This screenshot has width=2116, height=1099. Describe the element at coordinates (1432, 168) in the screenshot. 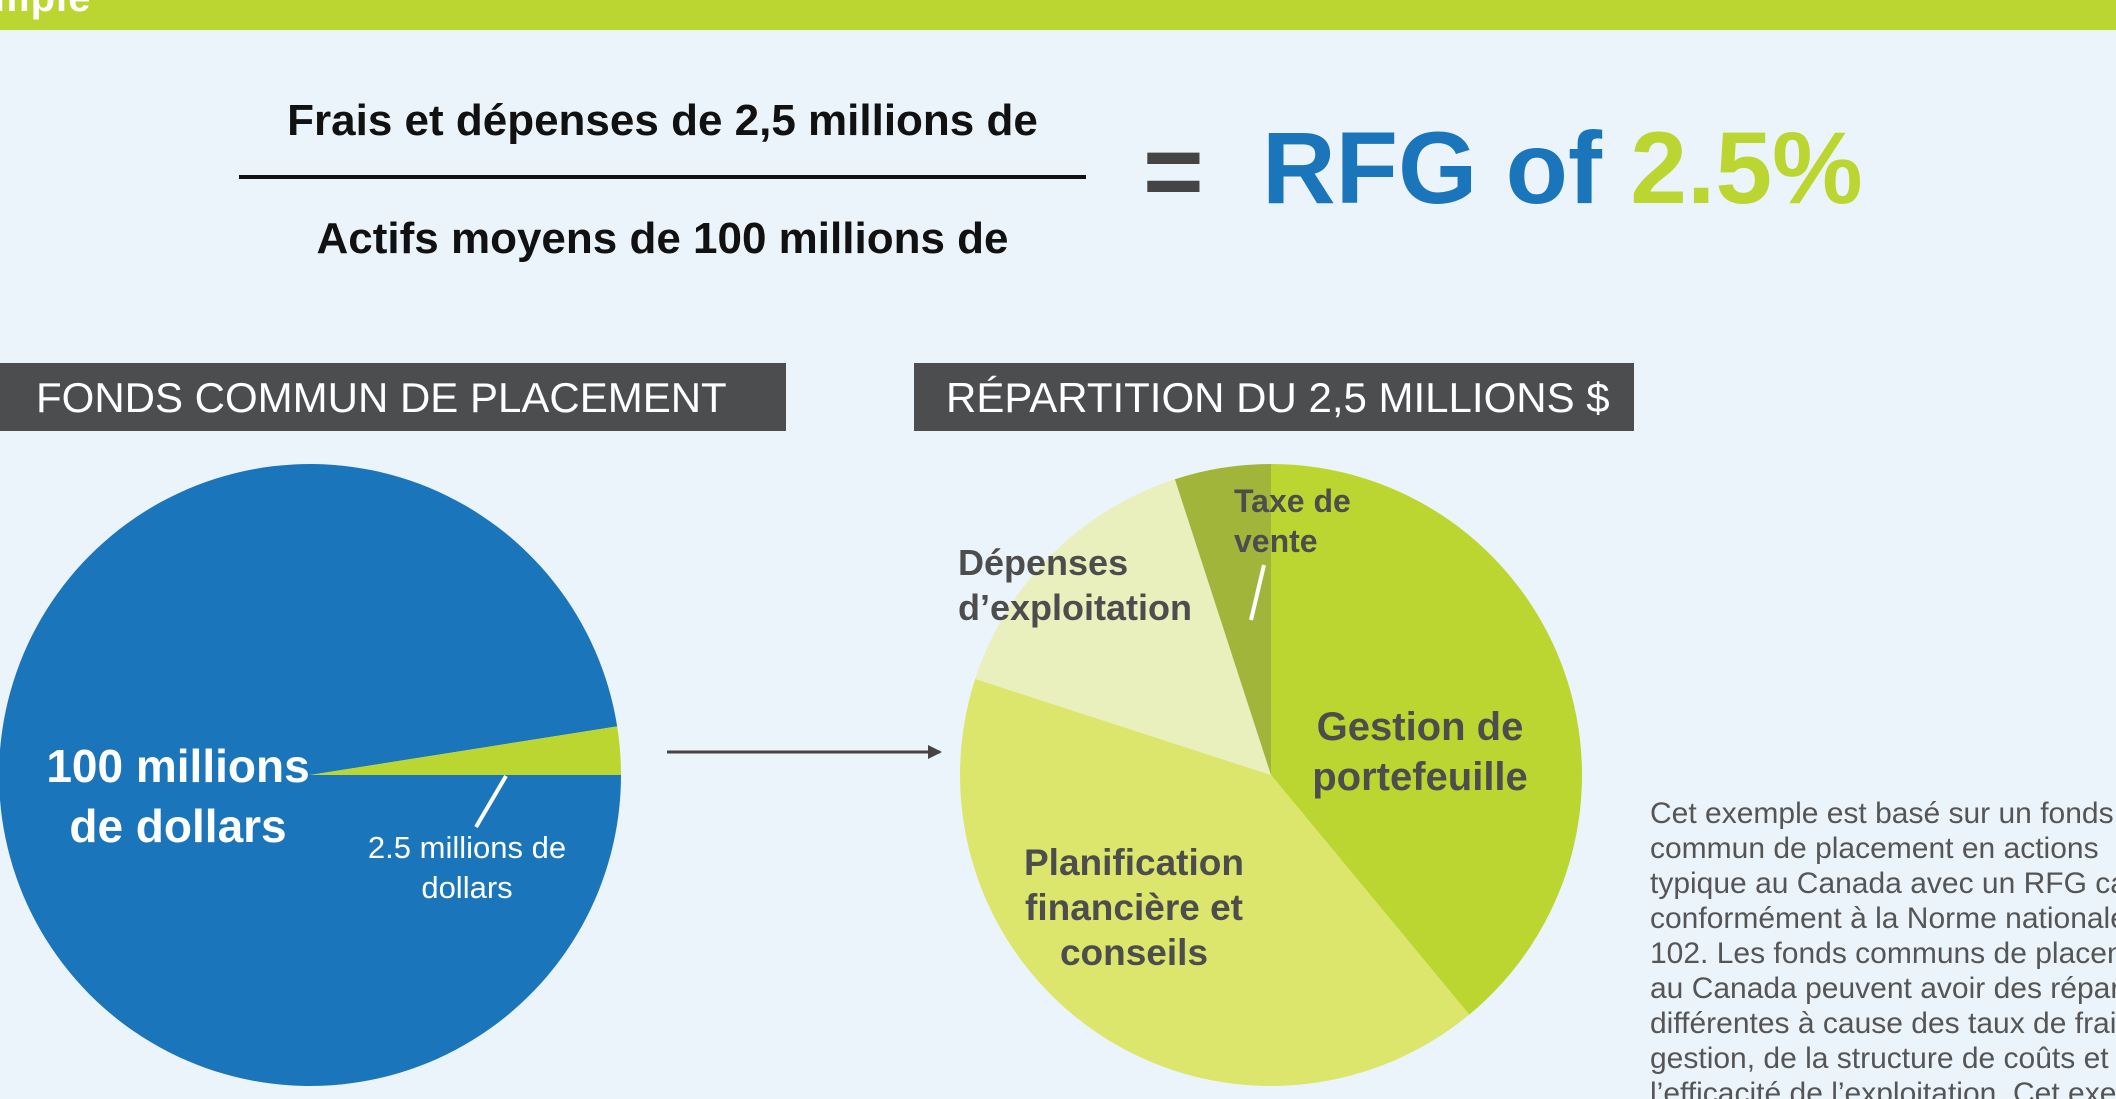

I see `rfg-prefix: RFG of` at that location.